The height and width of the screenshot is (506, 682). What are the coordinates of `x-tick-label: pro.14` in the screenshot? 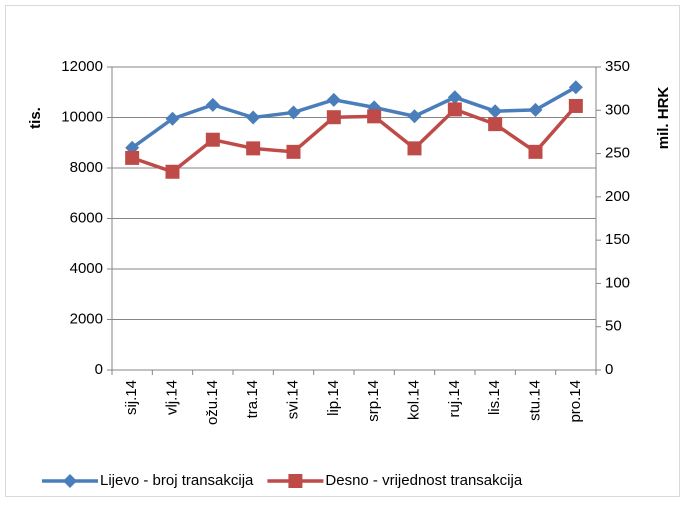 It's located at (575, 401).